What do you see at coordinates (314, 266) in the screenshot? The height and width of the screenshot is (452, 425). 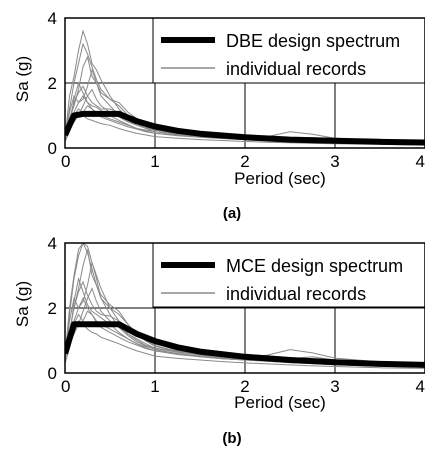 I see `legend-design-label: MCE design spectrum` at bounding box center [314, 266].